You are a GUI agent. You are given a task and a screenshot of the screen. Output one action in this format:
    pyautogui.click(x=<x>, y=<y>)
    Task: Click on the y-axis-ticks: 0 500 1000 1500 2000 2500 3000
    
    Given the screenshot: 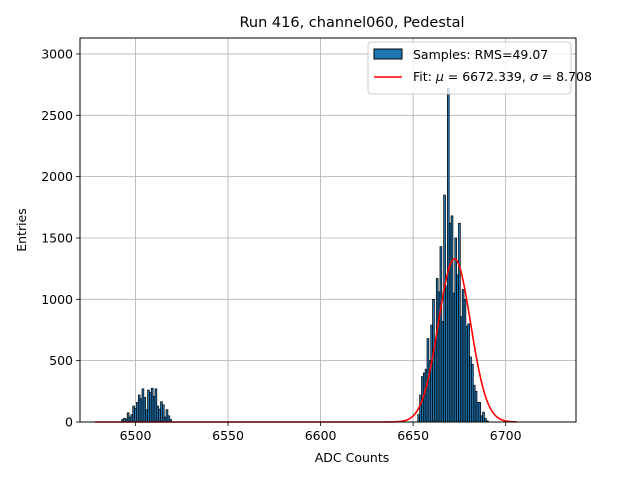 What is the action you would take?
    pyautogui.click(x=60, y=238)
    